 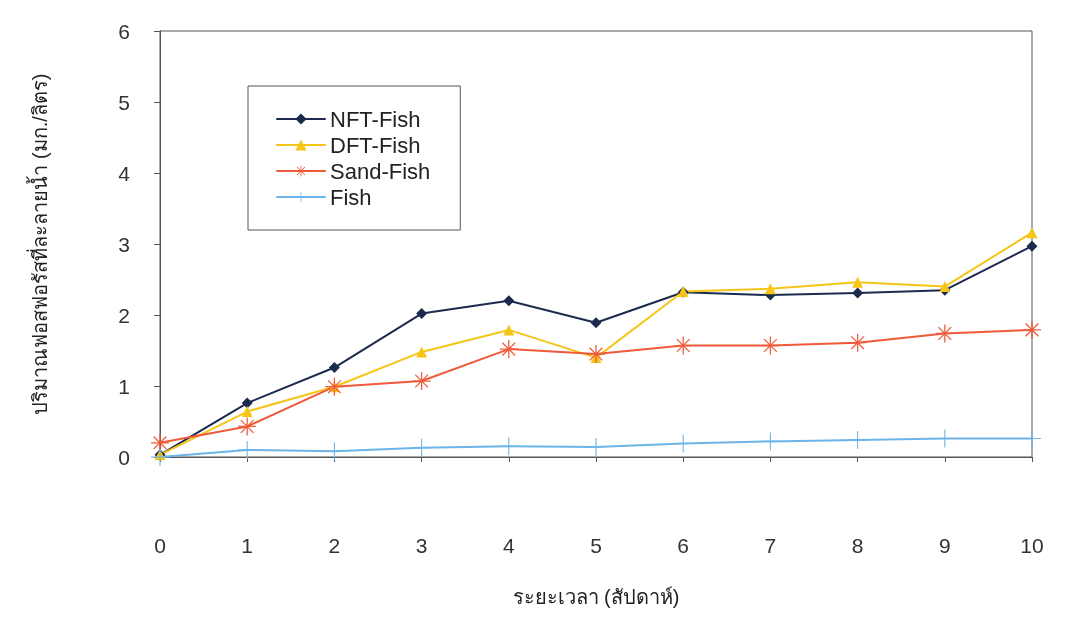 What do you see at coordinates (421, 545) in the screenshot?
I see `x-tick-label: 3` at bounding box center [421, 545].